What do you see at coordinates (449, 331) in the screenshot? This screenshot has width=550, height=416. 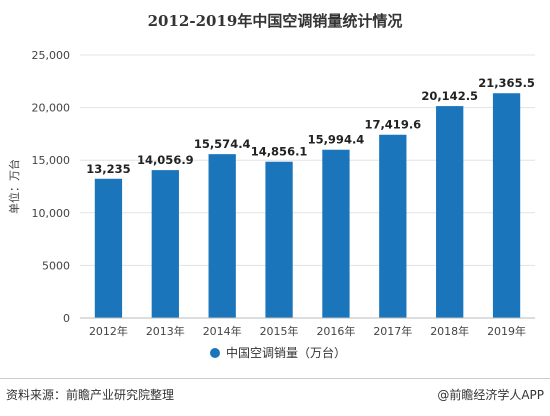 I see `x-tick-label: 2018年` at bounding box center [449, 331].